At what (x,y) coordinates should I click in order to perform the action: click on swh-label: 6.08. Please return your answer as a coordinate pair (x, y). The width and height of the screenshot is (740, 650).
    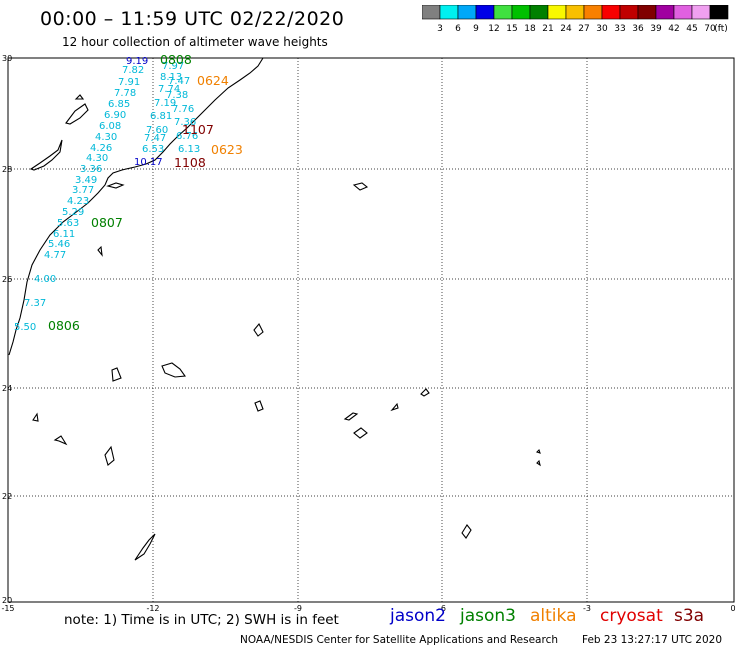
    Looking at the image, I should click on (110, 126).